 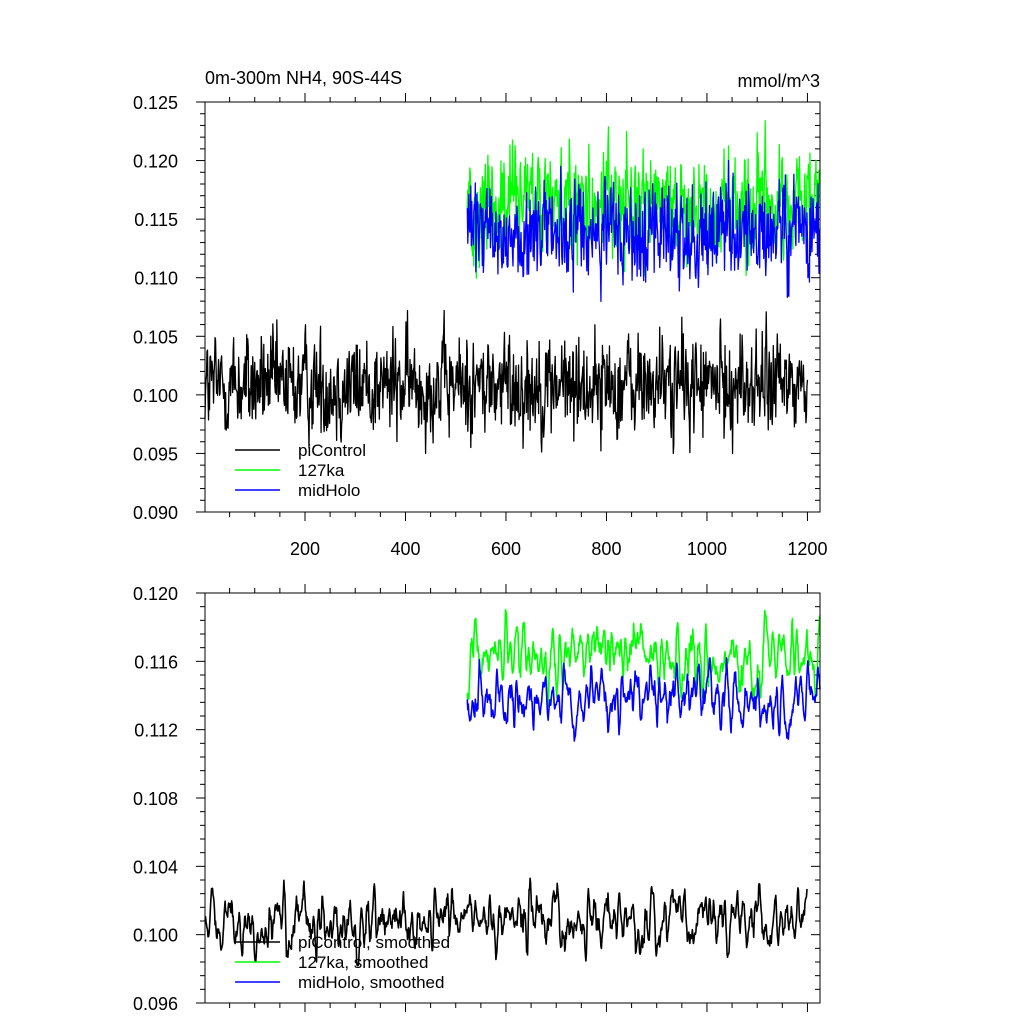 I want to click on legend-label: midHolo, smoothed, so click(x=371, y=982).